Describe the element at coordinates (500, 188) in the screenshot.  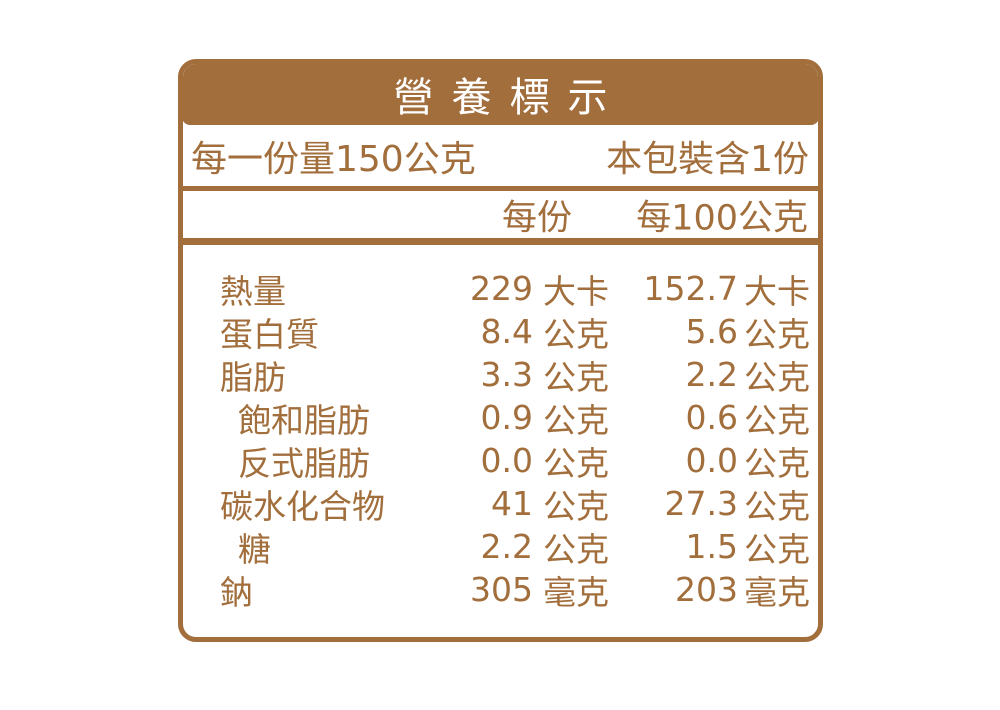
I see `divider` at that location.